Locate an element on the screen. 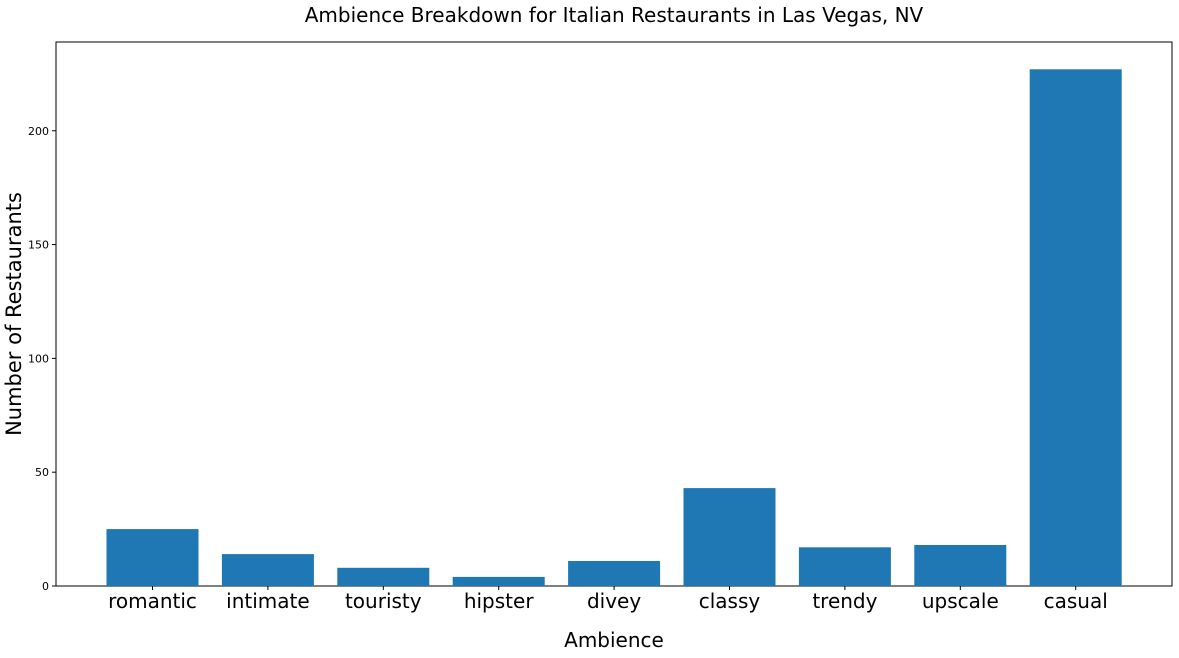  bar-trendy is located at coordinates (844, 566).